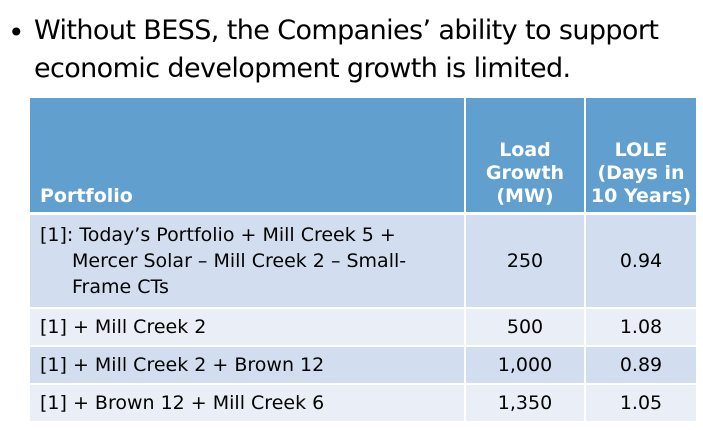  I want to click on table-row: [1] + Mill Creek 2 + Brown 12 1,000 0.89, so click(363, 365).